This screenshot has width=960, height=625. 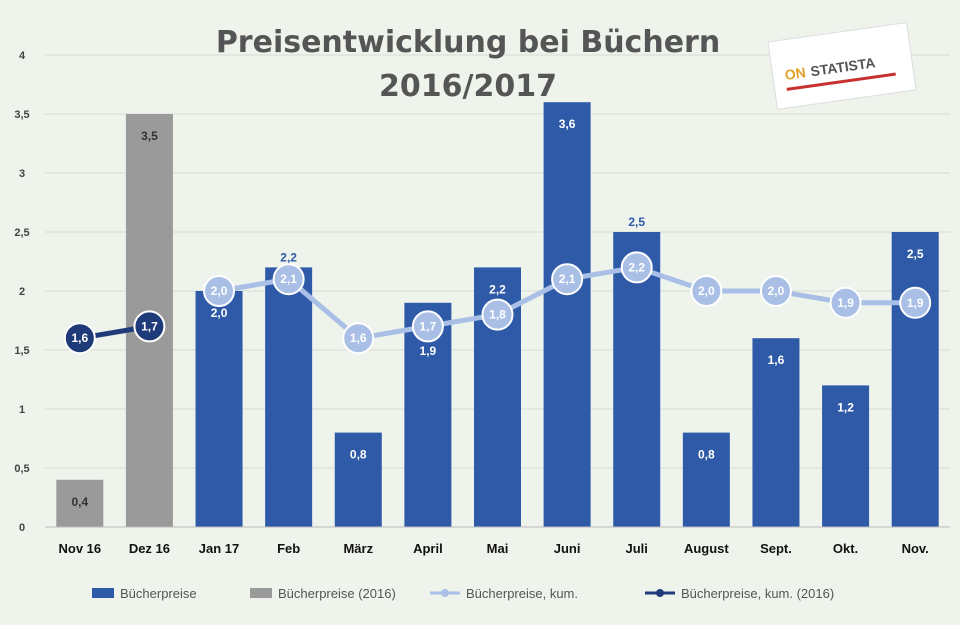 What do you see at coordinates (428, 548) in the screenshot?
I see `x-tick-label: April` at bounding box center [428, 548].